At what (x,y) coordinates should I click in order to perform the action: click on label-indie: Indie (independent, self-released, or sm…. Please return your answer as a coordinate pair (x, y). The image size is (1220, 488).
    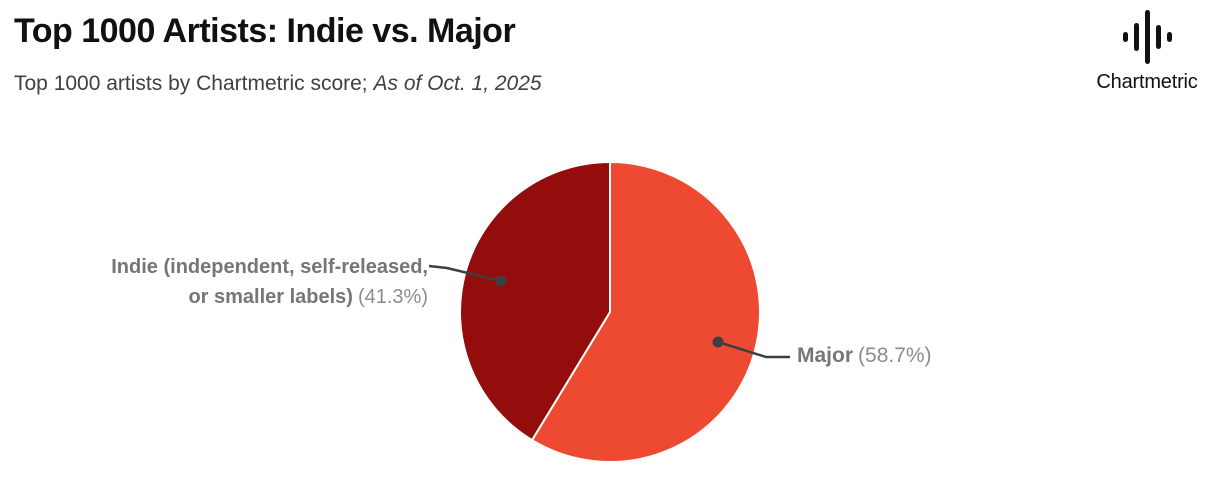
    Looking at the image, I should click on (269, 282).